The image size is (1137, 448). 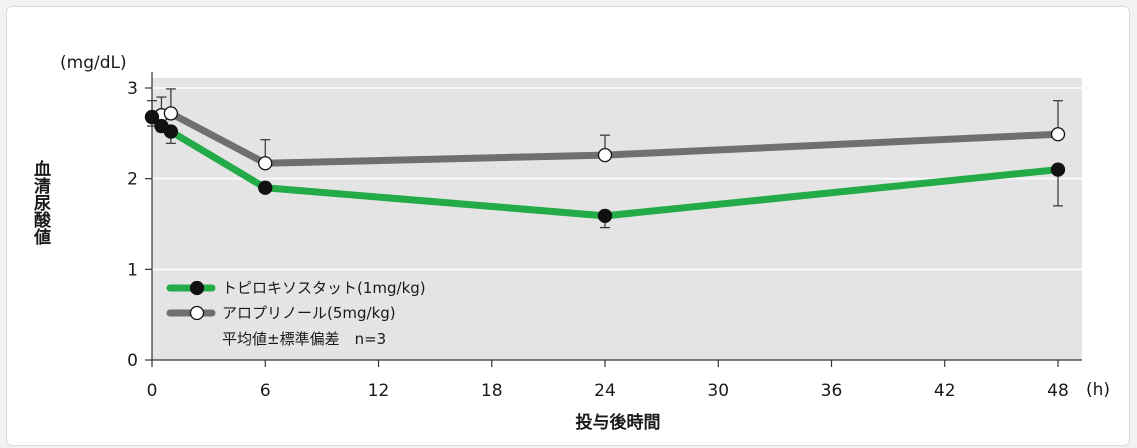 What do you see at coordinates (132, 361) in the screenshot?
I see `y-tick-label: 0` at bounding box center [132, 361].